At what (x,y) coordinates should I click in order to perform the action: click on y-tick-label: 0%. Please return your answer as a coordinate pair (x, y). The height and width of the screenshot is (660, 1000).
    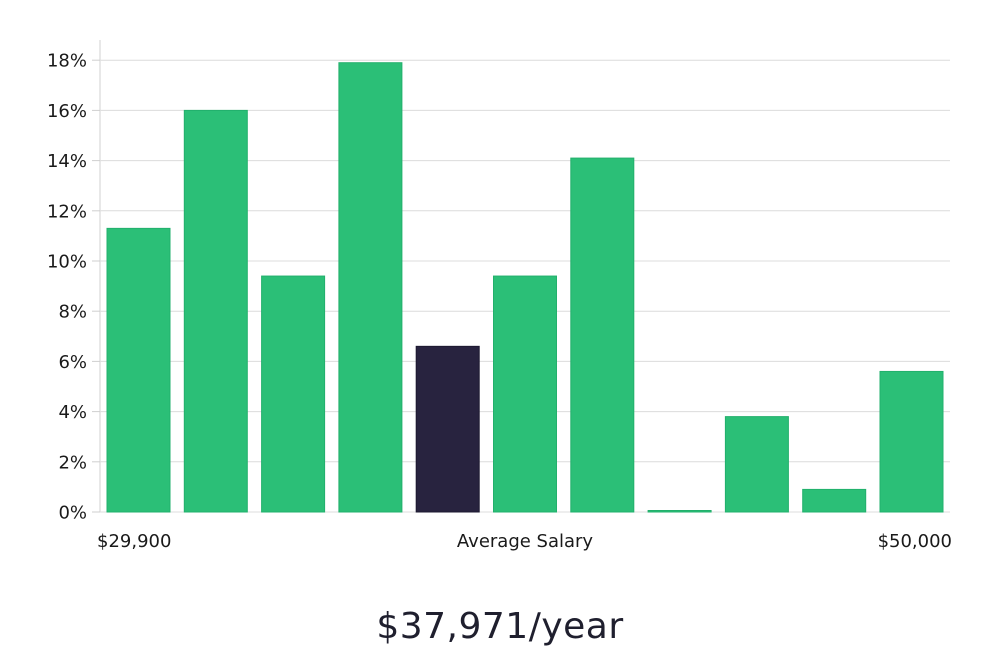
    Looking at the image, I should click on (72, 513).